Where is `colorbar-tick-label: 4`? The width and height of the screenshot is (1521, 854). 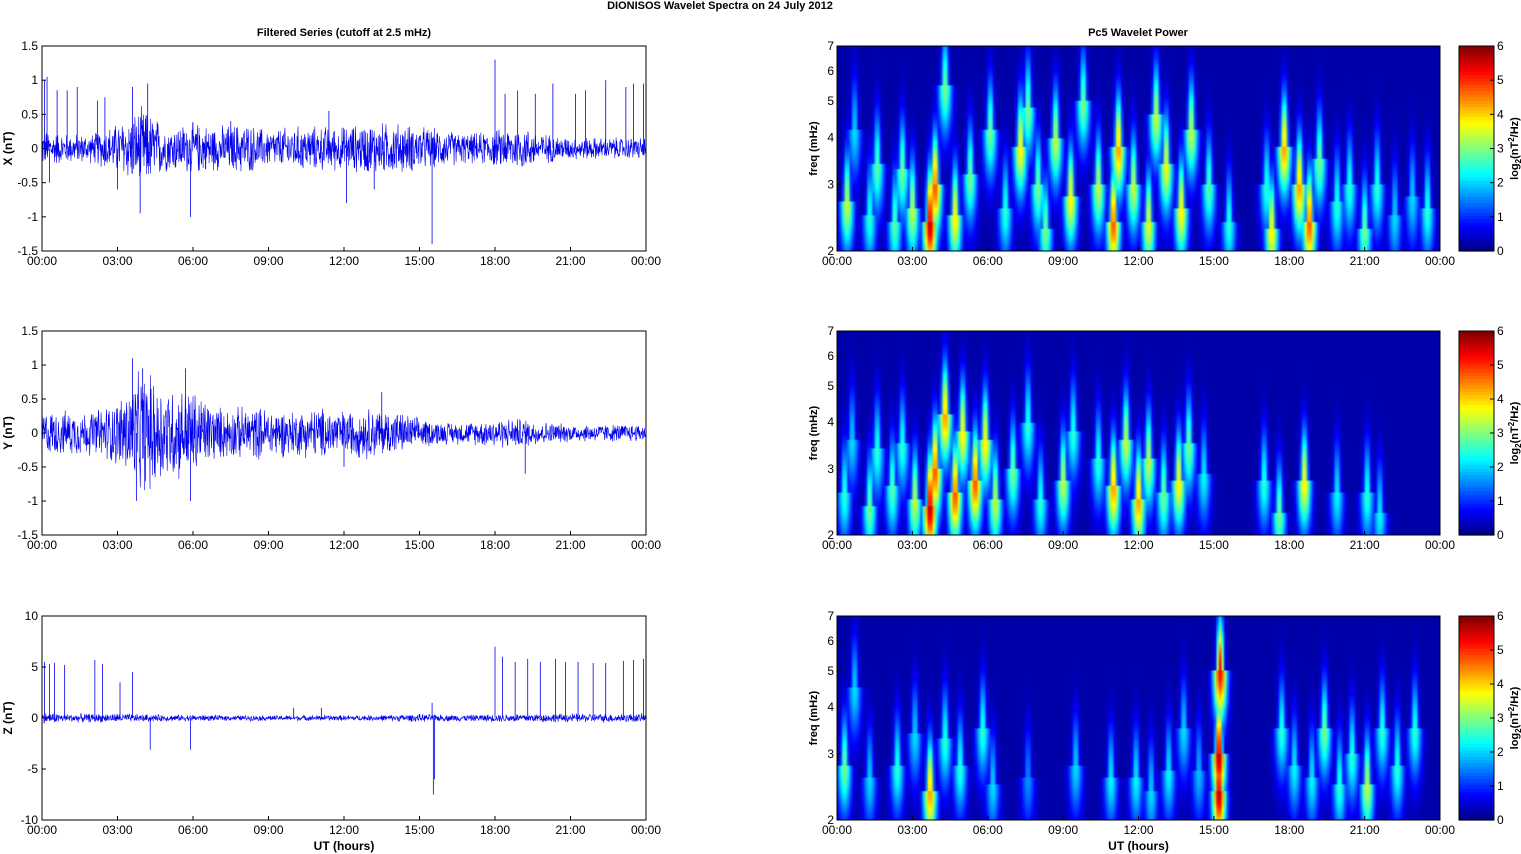 colorbar-tick-label: 4 is located at coordinates (1500, 114).